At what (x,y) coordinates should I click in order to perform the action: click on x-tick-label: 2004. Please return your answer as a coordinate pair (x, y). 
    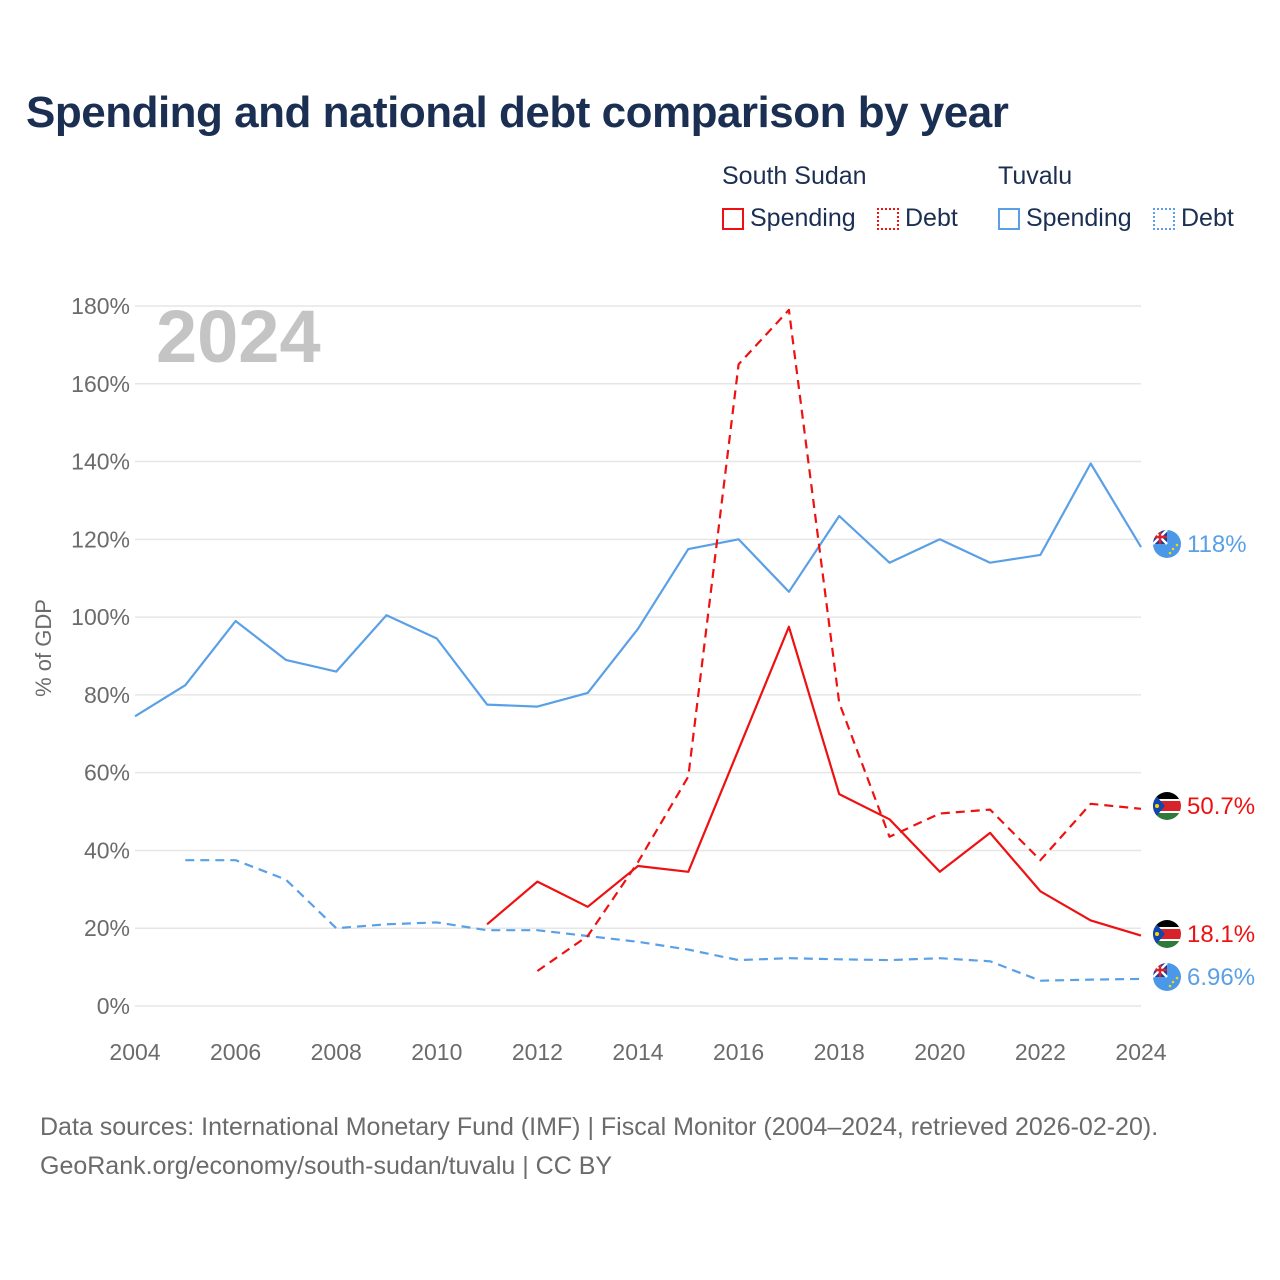
    Looking at the image, I should click on (134, 1052).